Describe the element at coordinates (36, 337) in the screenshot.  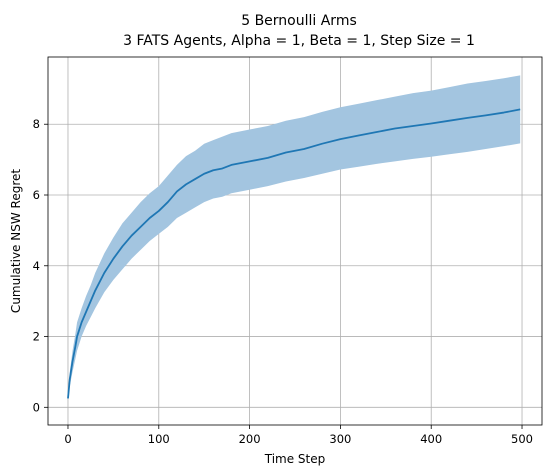
I see `y-tick-label: 2` at that location.